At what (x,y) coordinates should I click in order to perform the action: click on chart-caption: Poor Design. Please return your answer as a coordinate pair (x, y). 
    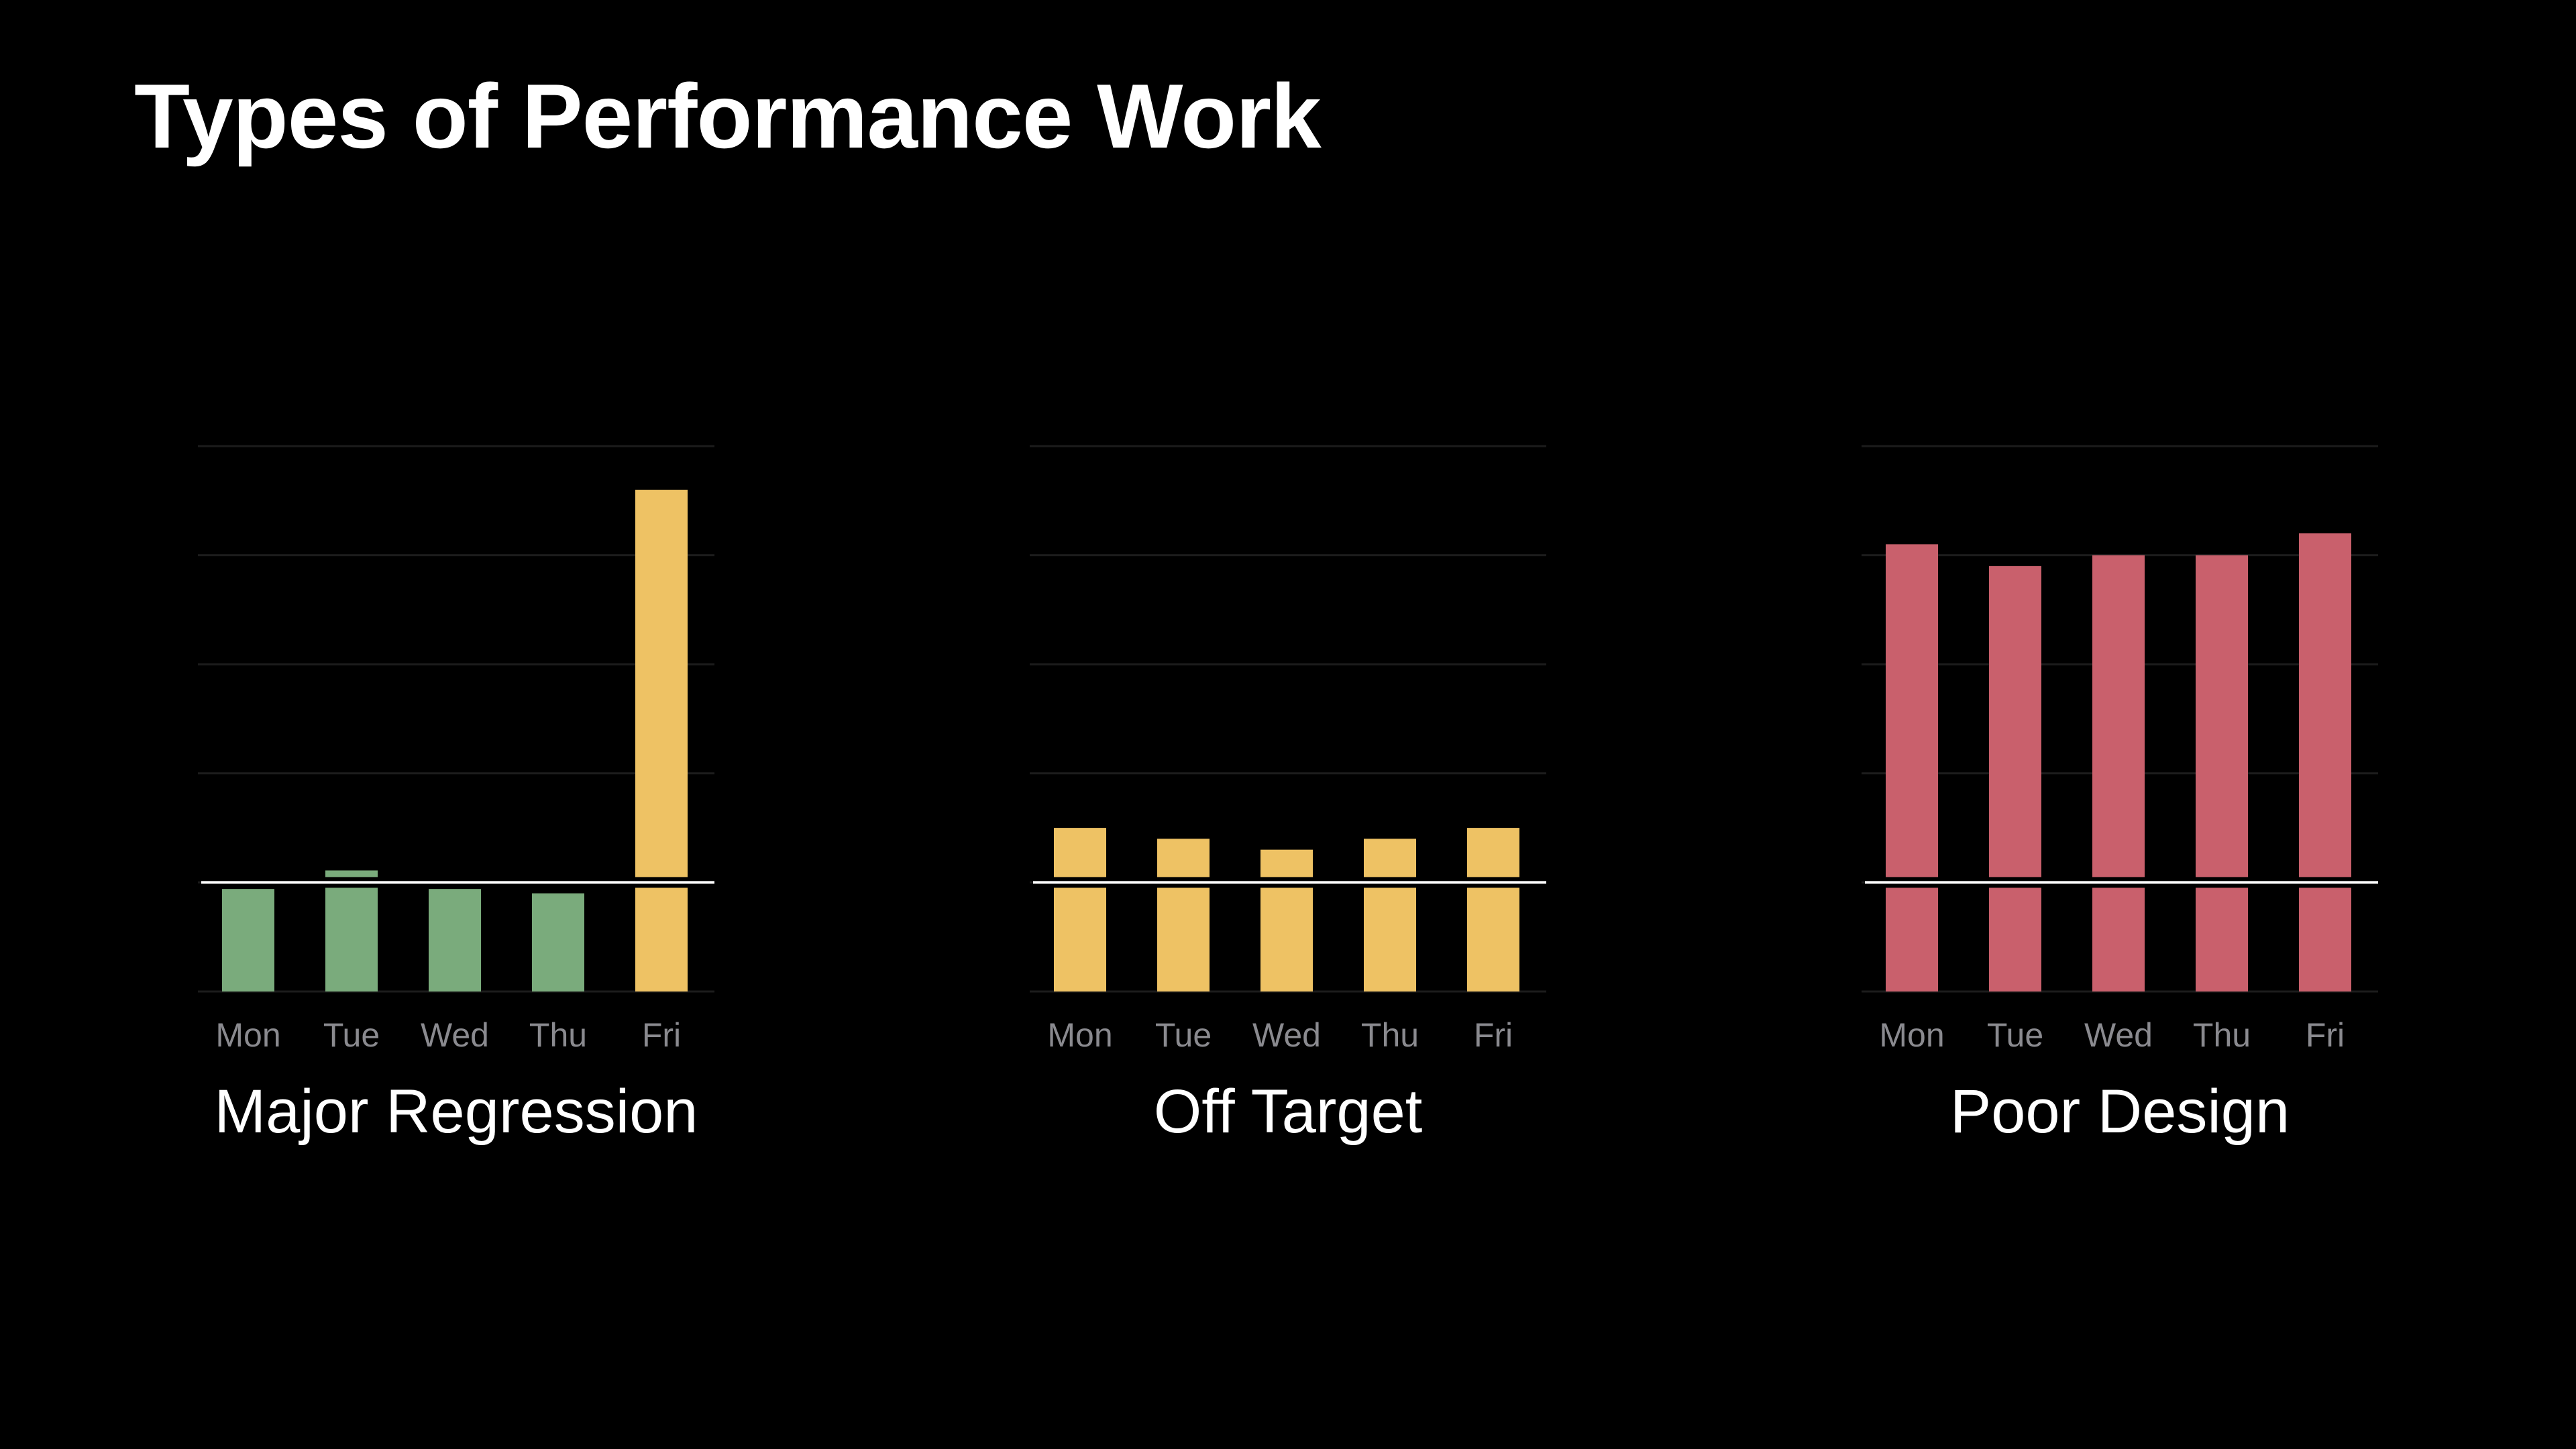
    Looking at the image, I should click on (2120, 1111).